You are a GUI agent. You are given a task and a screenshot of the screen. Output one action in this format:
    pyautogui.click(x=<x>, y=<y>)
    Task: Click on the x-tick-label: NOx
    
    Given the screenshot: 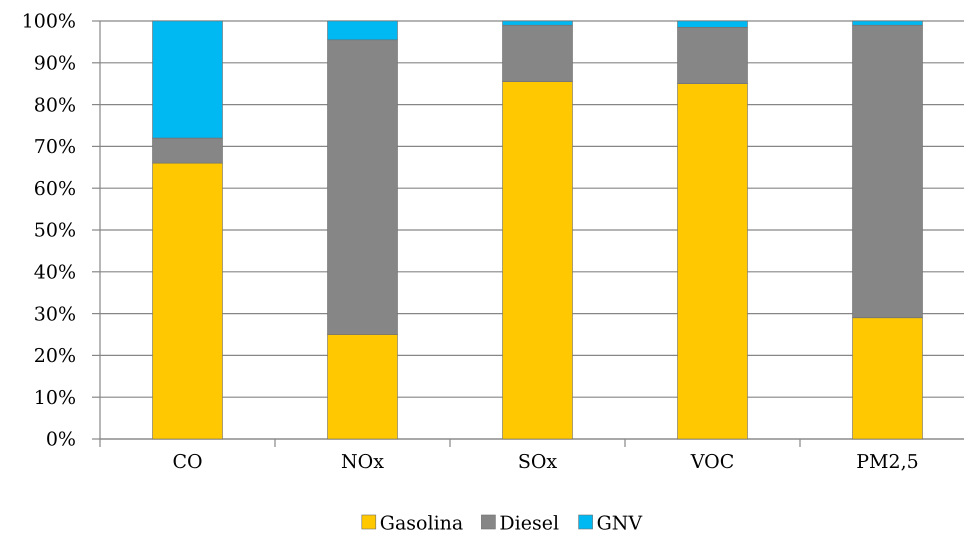 What is the action you would take?
    pyautogui.click(x=362, y=462)
    